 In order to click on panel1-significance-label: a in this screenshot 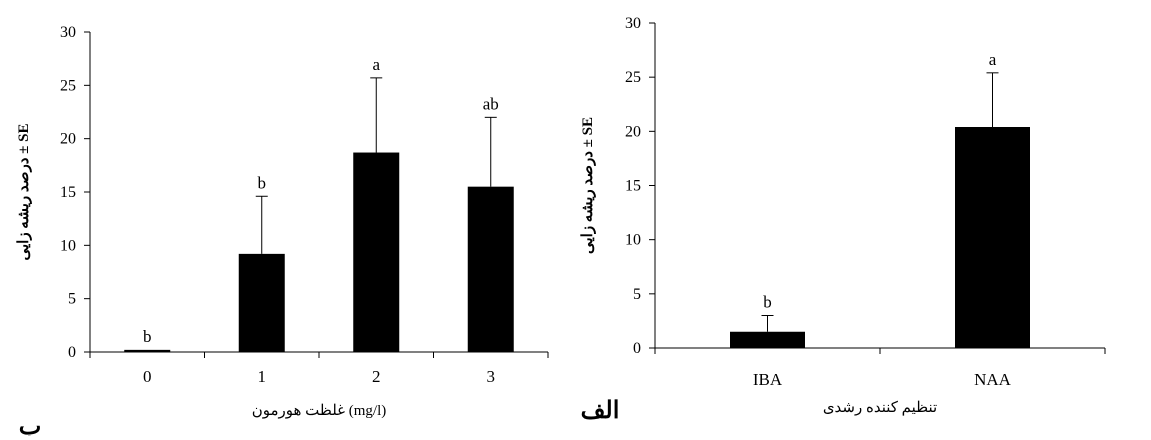, I will do `click(376, 64)`.